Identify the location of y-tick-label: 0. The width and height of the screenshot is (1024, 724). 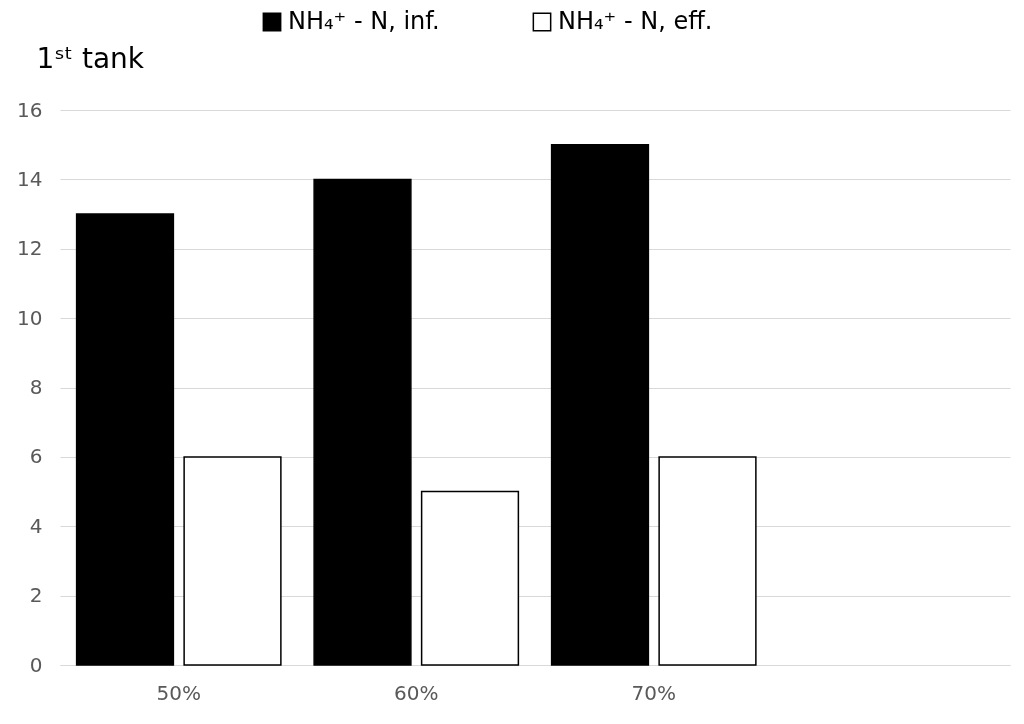
(36, 664).